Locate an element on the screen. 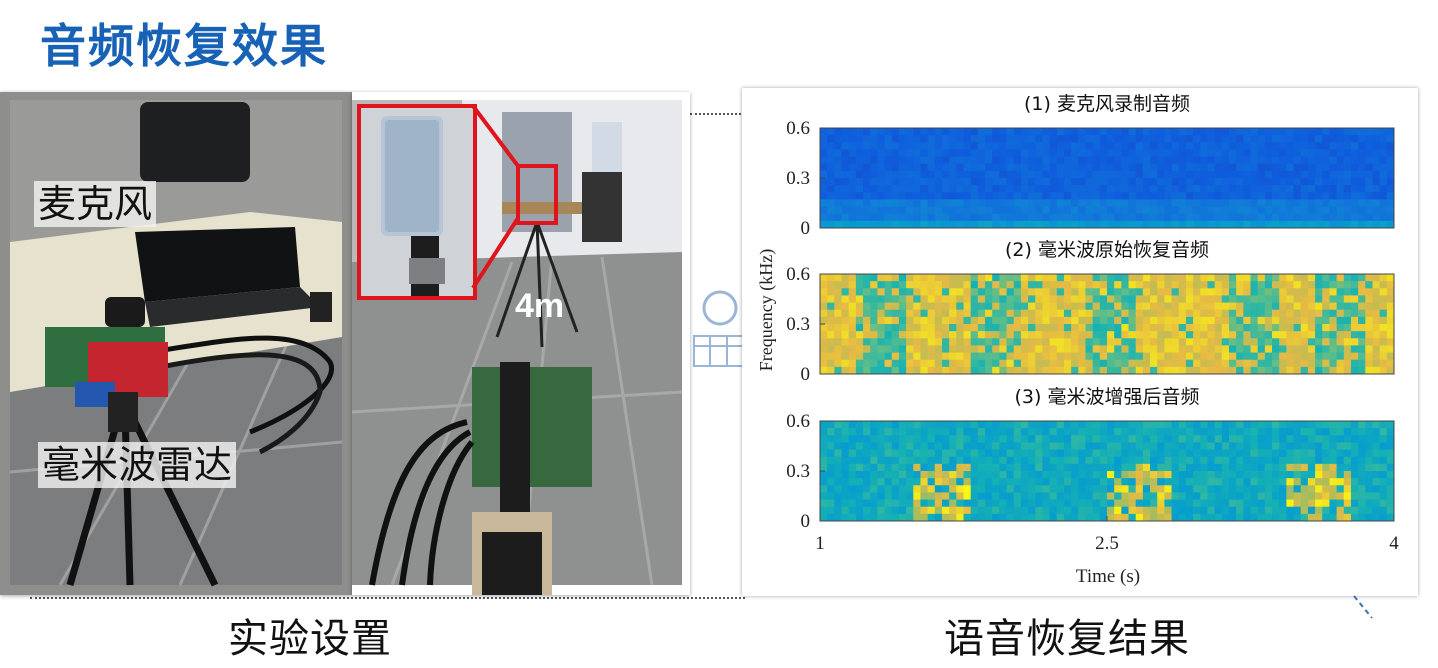 The image size is (1438, 668). corner-dash-decoration is located at coordinates (1363, 607).